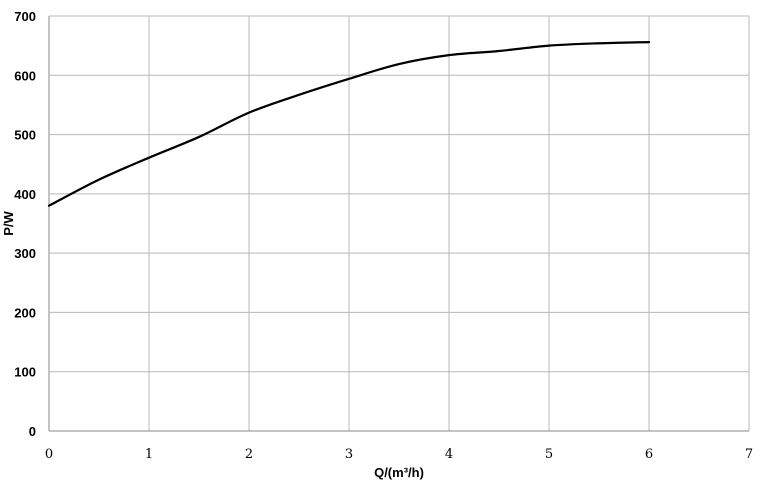  What do you see at coordinates (25, 312) in the screenshot?
I see `y-tick-label-200: 200` at bounding box center [25, 312].